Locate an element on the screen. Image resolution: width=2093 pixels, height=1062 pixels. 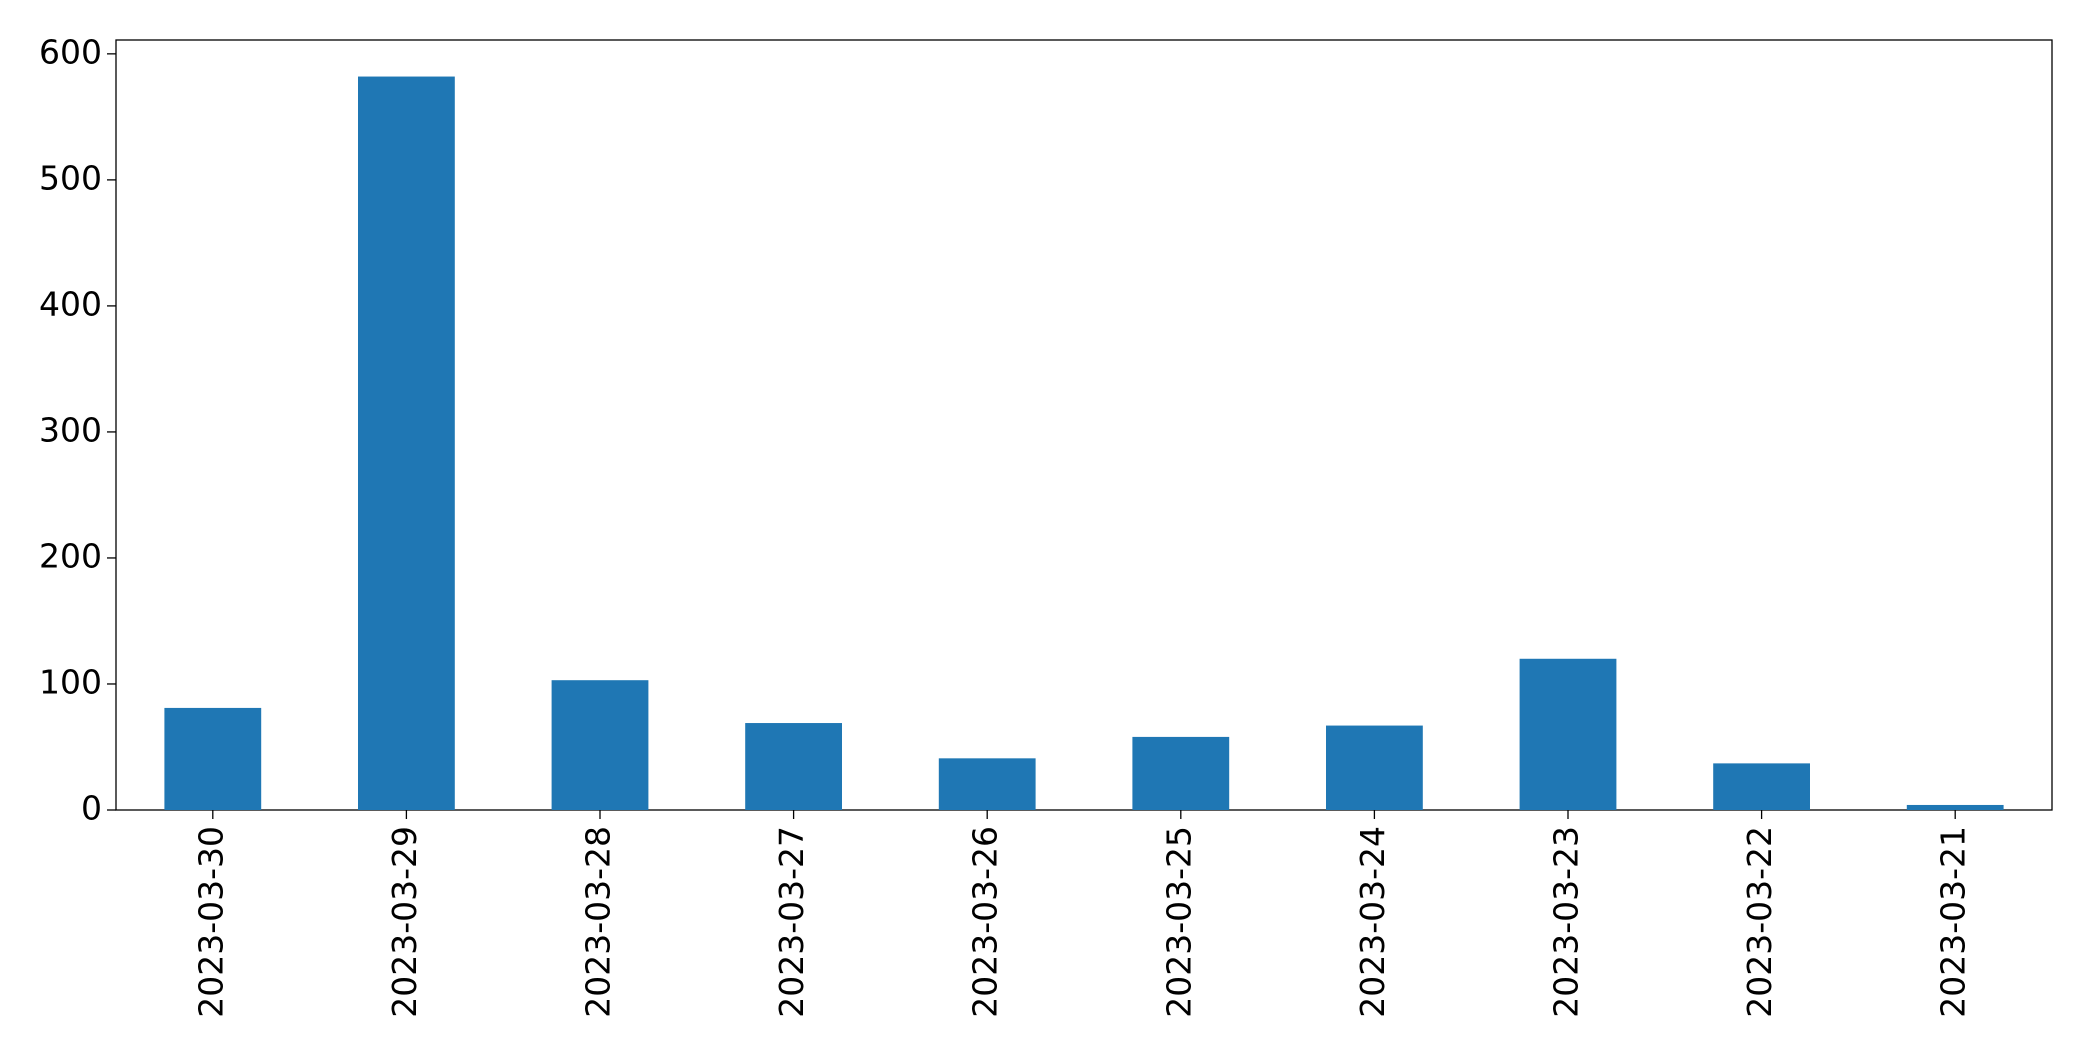
x-tick-label: 2023-03-27 is located at coordinates (791, 922).